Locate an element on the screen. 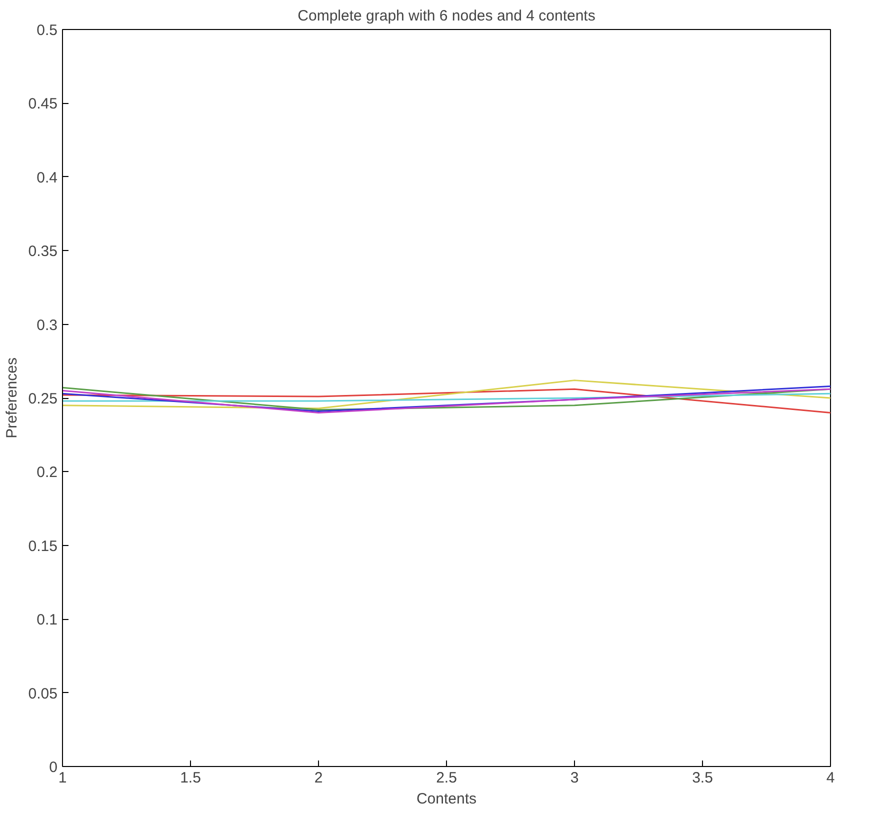 Image resolution: width=872 pixels, height=816 pixels. y-tick-label: 0.35 is located at coordinates (43, 251).